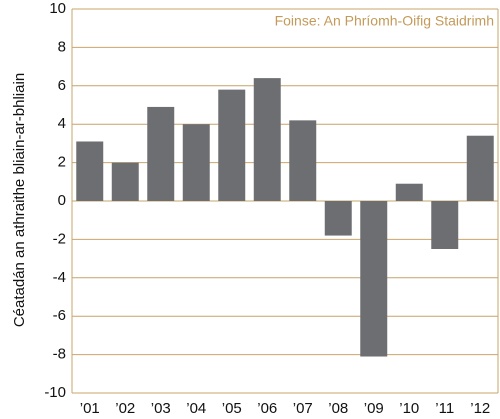  I want to click on y-axis-label: Céatadán an athraithe bliain-ar-bhliain, so click(19, 200).